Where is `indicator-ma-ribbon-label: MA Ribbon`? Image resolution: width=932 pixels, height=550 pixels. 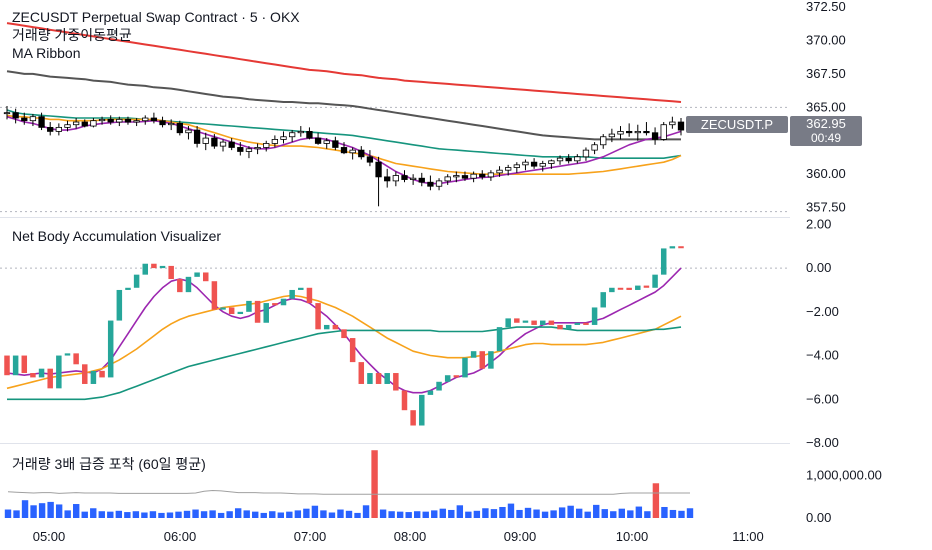
indicator-ma-ribbon-label: MA Ribbon is located at coordinates (46, 53).